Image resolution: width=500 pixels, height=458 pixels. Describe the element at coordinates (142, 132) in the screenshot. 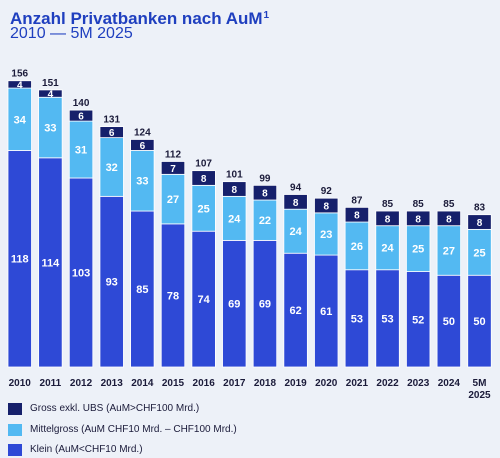

I see `bar-total-label: 124` at that location.